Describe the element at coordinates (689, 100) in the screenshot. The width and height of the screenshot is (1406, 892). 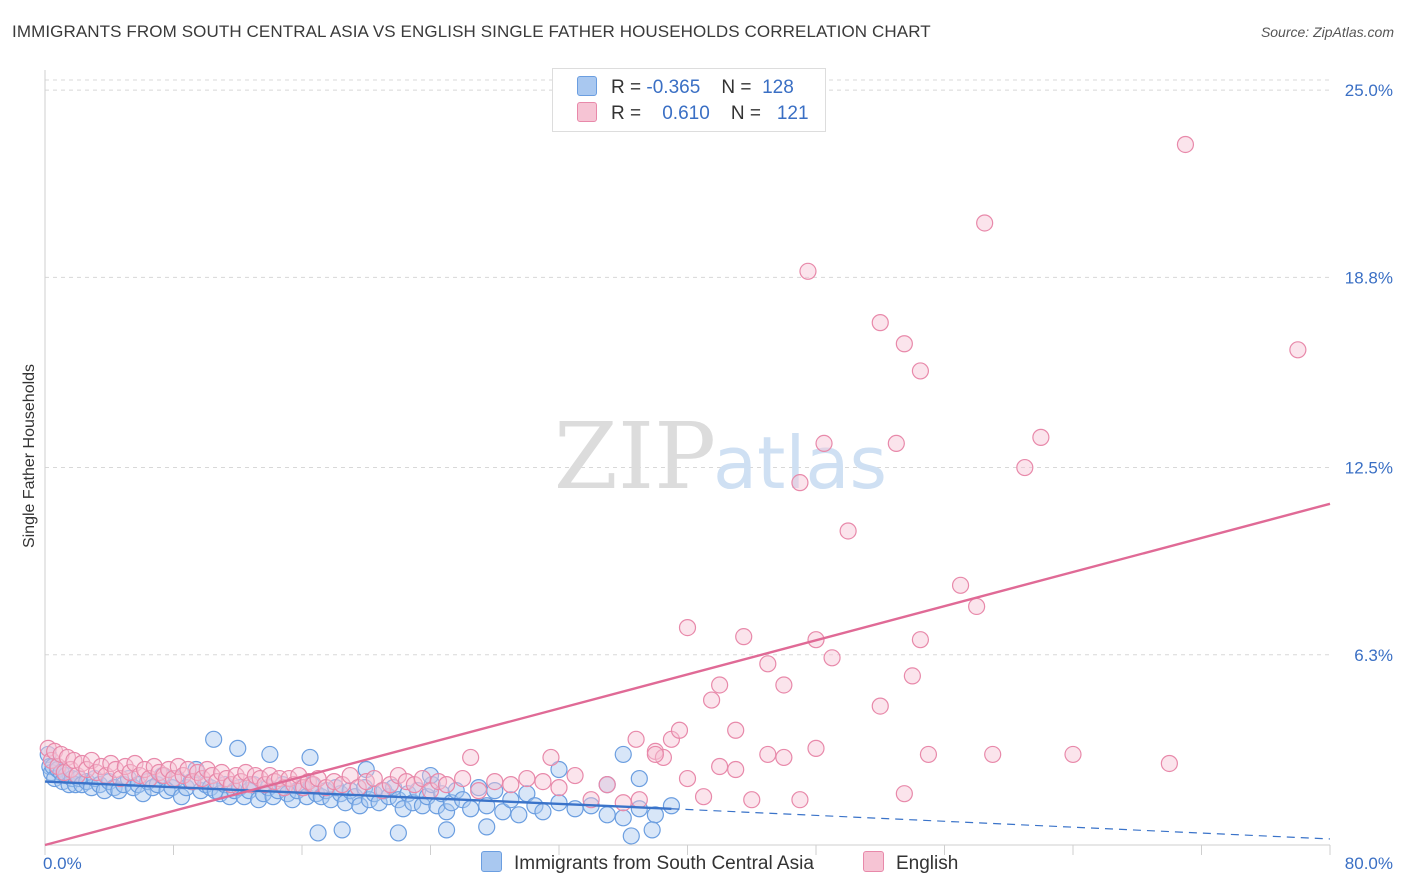
I see `stats-legend: R = -0.365 N = 128 R = 0.610 N = 121` at that location.